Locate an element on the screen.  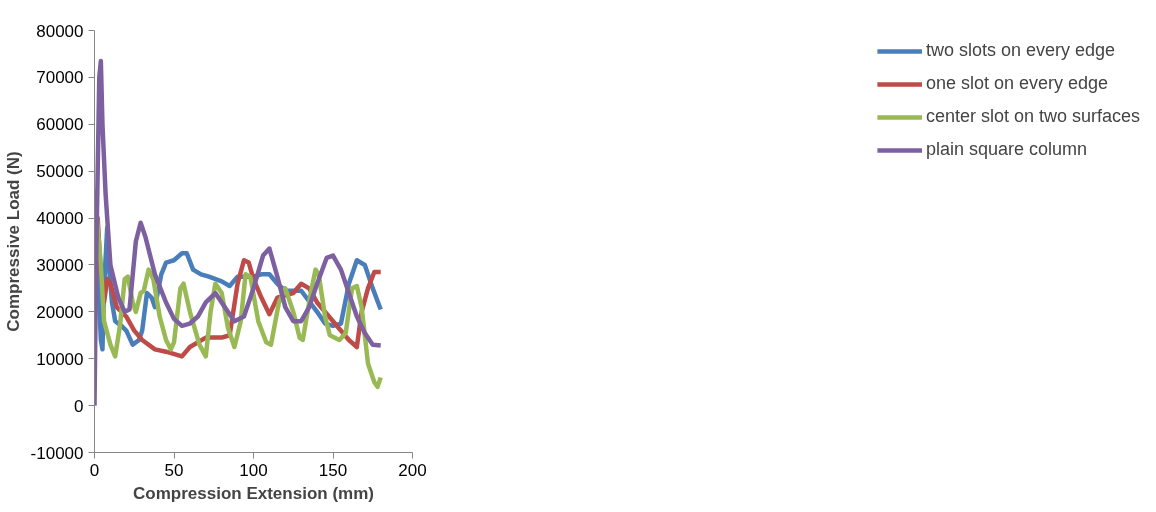
legend-label: plain square column is located at coordinates (1006, 149).